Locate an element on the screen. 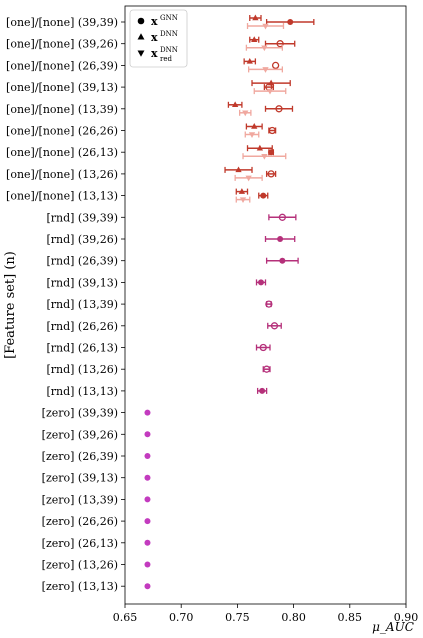 This screenshot has height=638, width=423. y-axis-label: [Feature set] (n) is located at coordinates (10, 305).